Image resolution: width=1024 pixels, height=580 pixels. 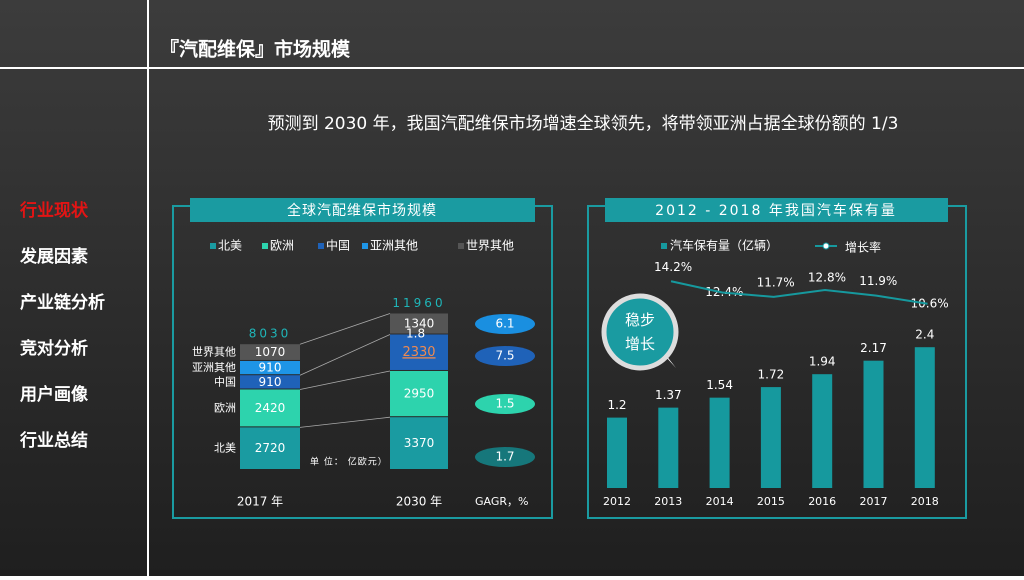 I want to click on gagr-label: GAGR，%, so click(x=501, y=501).